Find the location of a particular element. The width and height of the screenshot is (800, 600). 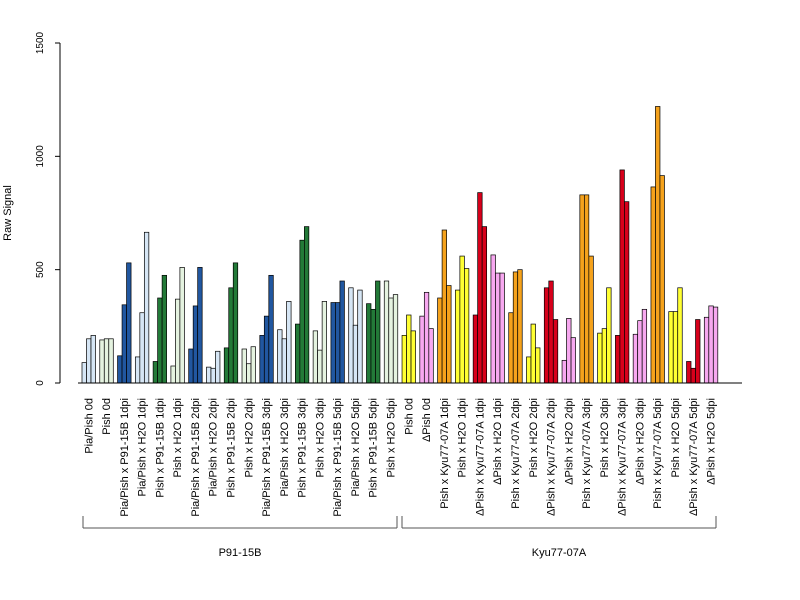

x-tick-label: Pish x P91-15B 1dpi is located at coordinates (160, 448).